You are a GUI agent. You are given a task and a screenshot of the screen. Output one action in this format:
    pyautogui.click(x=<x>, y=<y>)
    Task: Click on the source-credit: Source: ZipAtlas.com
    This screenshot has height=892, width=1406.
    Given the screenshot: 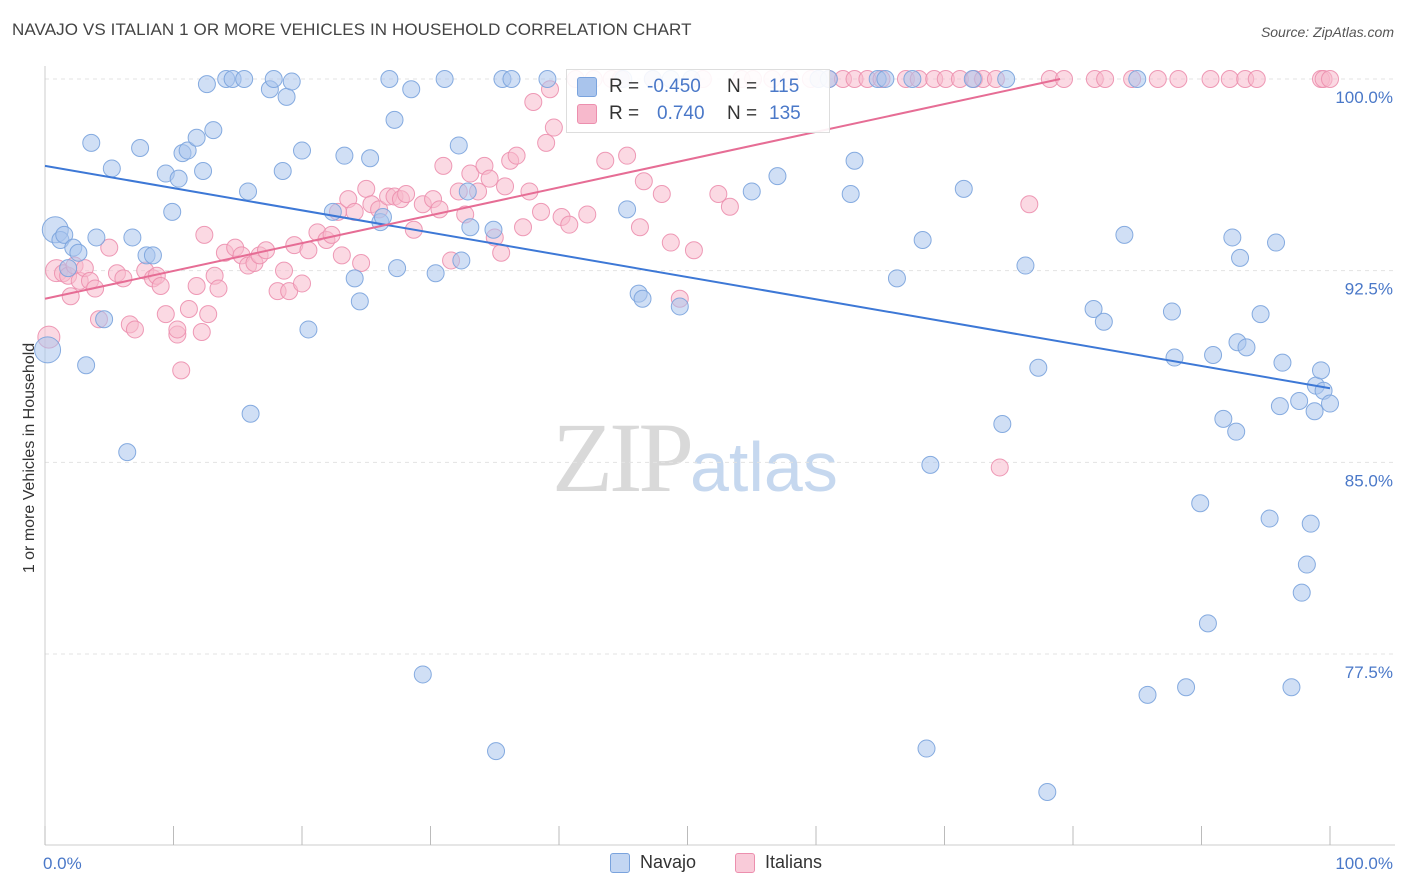 What is the action you would take?
    pyautogui.click(x=1327, y=32)
    